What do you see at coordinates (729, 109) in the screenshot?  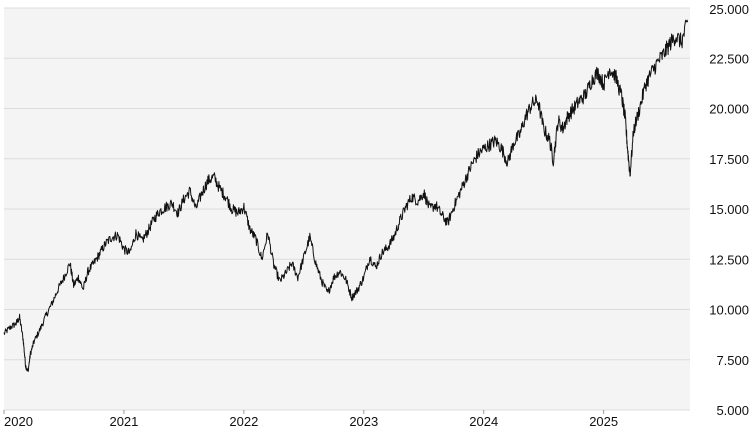 I see `y-tick-label: 20.000` at bounding box center [729, 109].